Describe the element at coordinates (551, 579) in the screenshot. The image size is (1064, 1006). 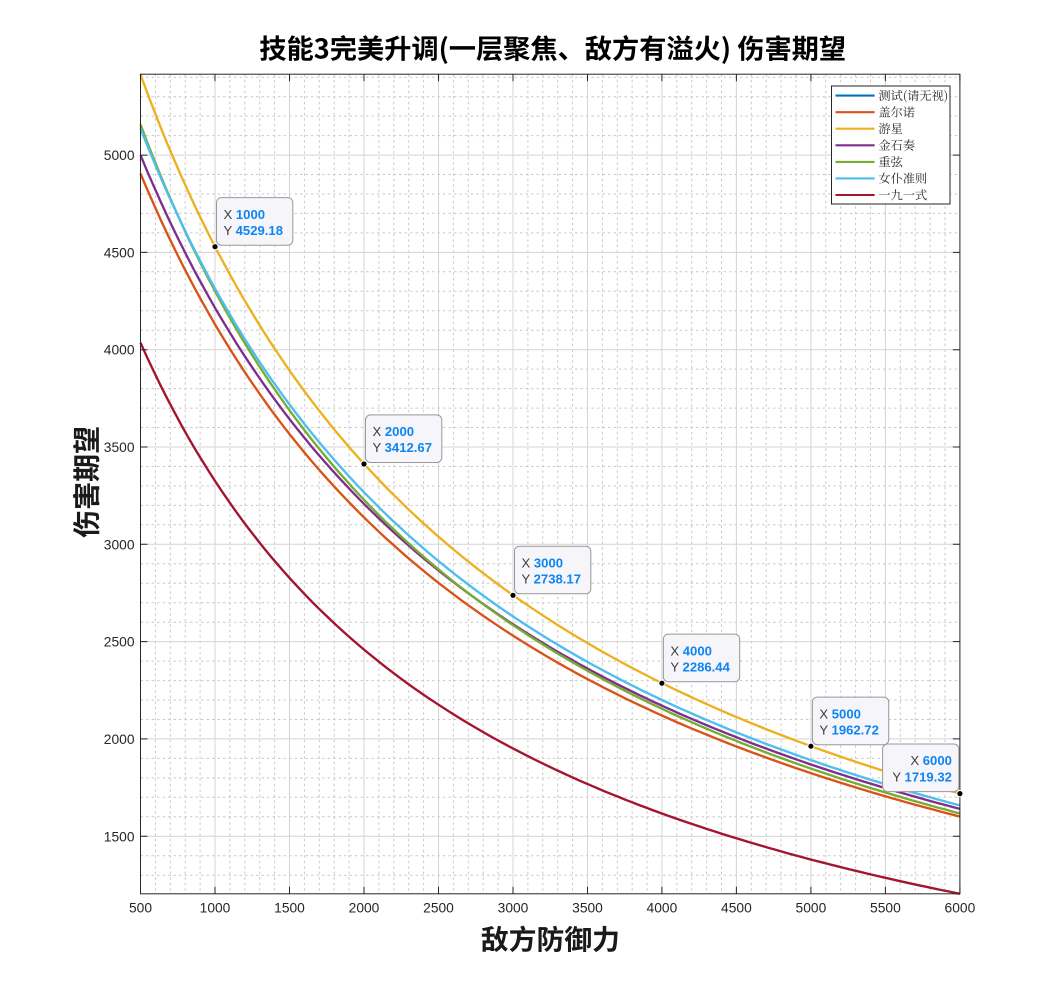
I see `svg-text: Y 2738.17` at that location.